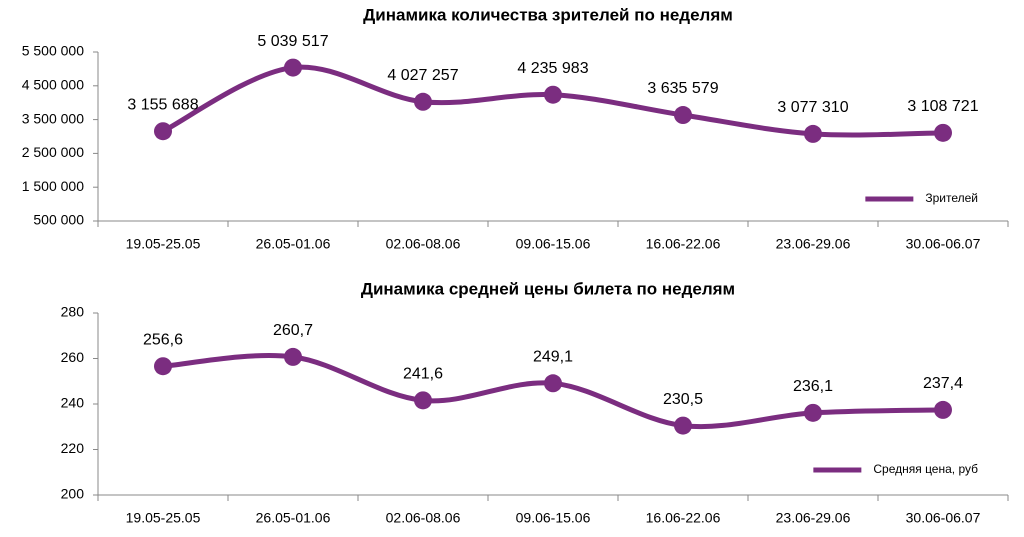 The height and width of the screenshot is (537, 1024). Describe the element at coordinates (951, 198) in the screenshot. I see `legend-label: Зрителей` at that location.